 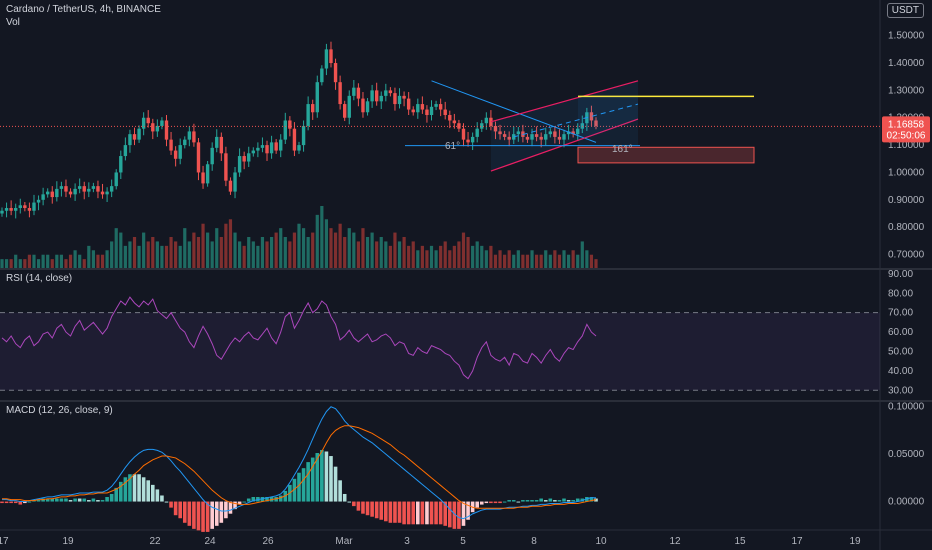 What do you see at coordinates (900, 274) in the screenshot?
I see `rsi-tick-label: 90.00` at bounding box center [900, 274].